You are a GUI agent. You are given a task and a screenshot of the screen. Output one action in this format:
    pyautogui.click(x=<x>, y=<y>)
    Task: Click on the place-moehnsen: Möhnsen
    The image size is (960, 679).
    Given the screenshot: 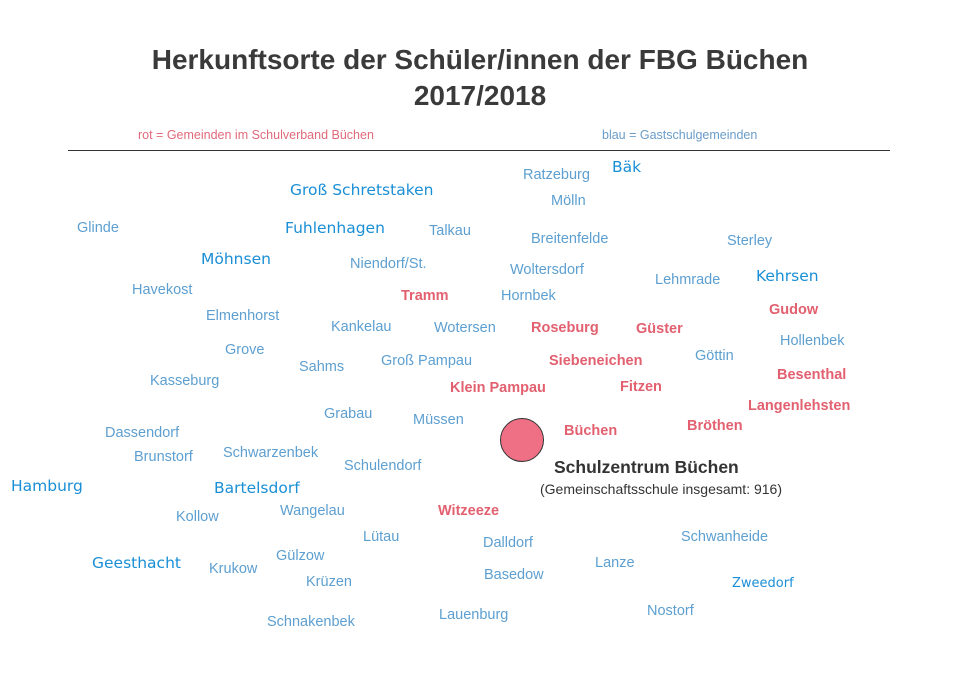 What is the action you would take?
    pyautogui.click(x=236, y=259)
    